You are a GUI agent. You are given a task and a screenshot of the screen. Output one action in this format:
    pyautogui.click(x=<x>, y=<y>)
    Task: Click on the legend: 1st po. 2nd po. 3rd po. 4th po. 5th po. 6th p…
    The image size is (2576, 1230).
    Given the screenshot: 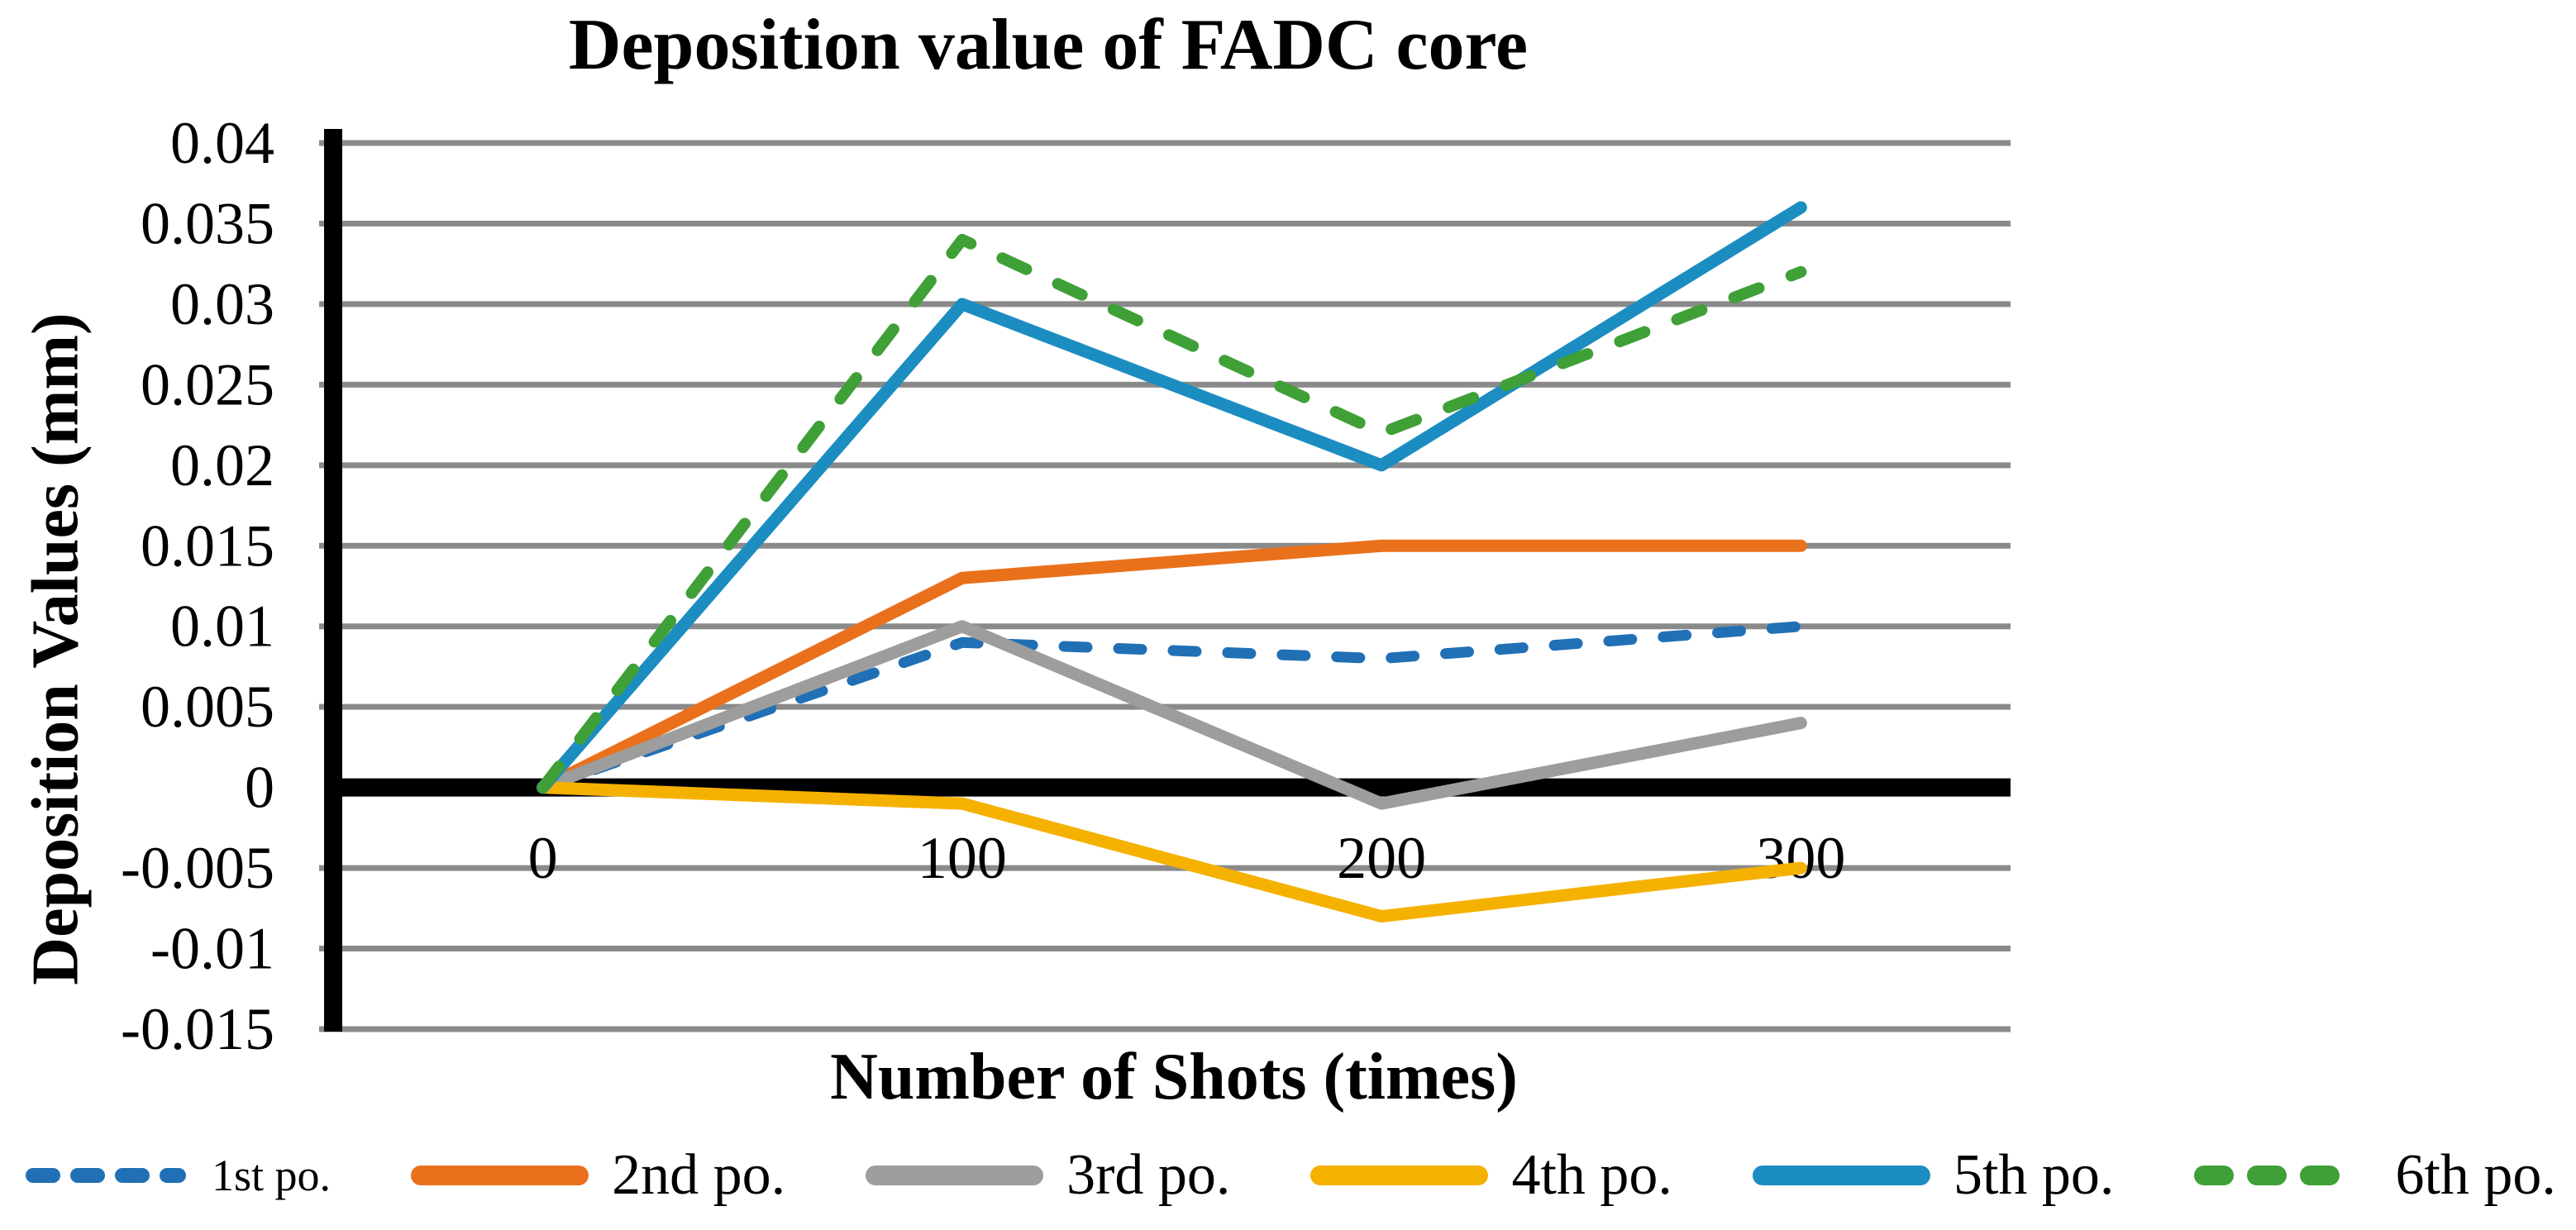 What is the action you would take?
    pyautogui.click(x=1289, y=1175)
    